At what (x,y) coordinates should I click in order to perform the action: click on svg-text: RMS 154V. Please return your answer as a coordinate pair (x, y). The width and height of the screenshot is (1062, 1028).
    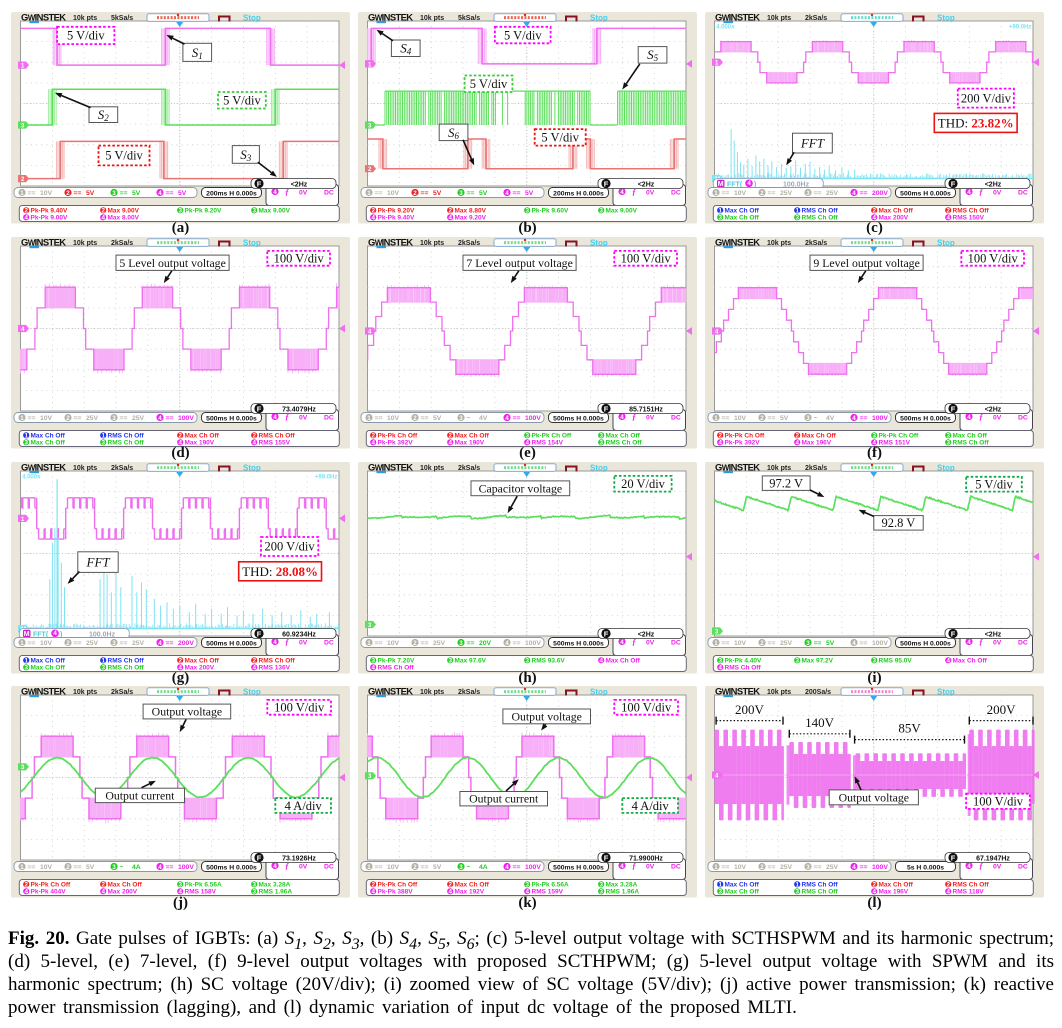
    Looking at the image, I should click on (548, 442).